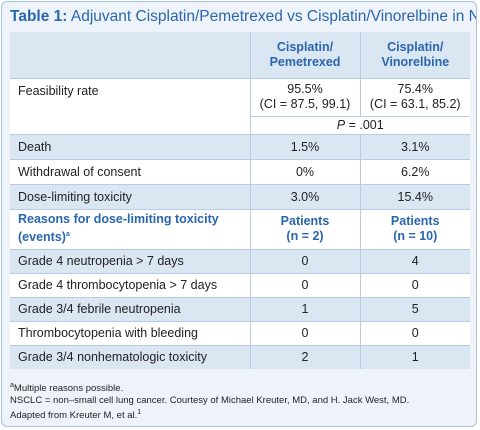 The width and height of the screenshot is (480, 430). What do you see at coordinates (130, 147) in the screenshot?
I see `row-label: Death` at bounding box center [130, 147].